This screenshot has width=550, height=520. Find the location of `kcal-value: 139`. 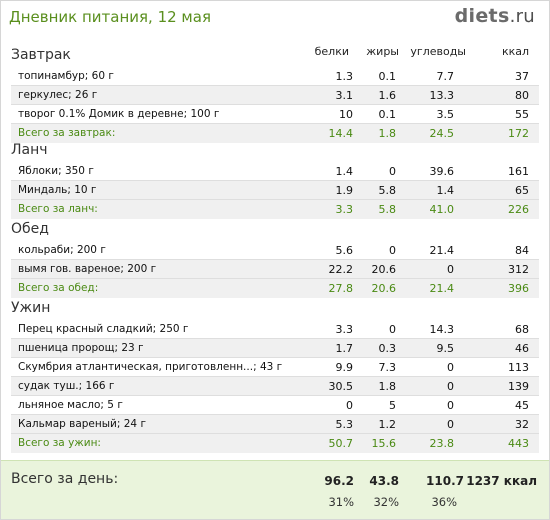

kcal-value: 139 is located at coordinates (518, 386).